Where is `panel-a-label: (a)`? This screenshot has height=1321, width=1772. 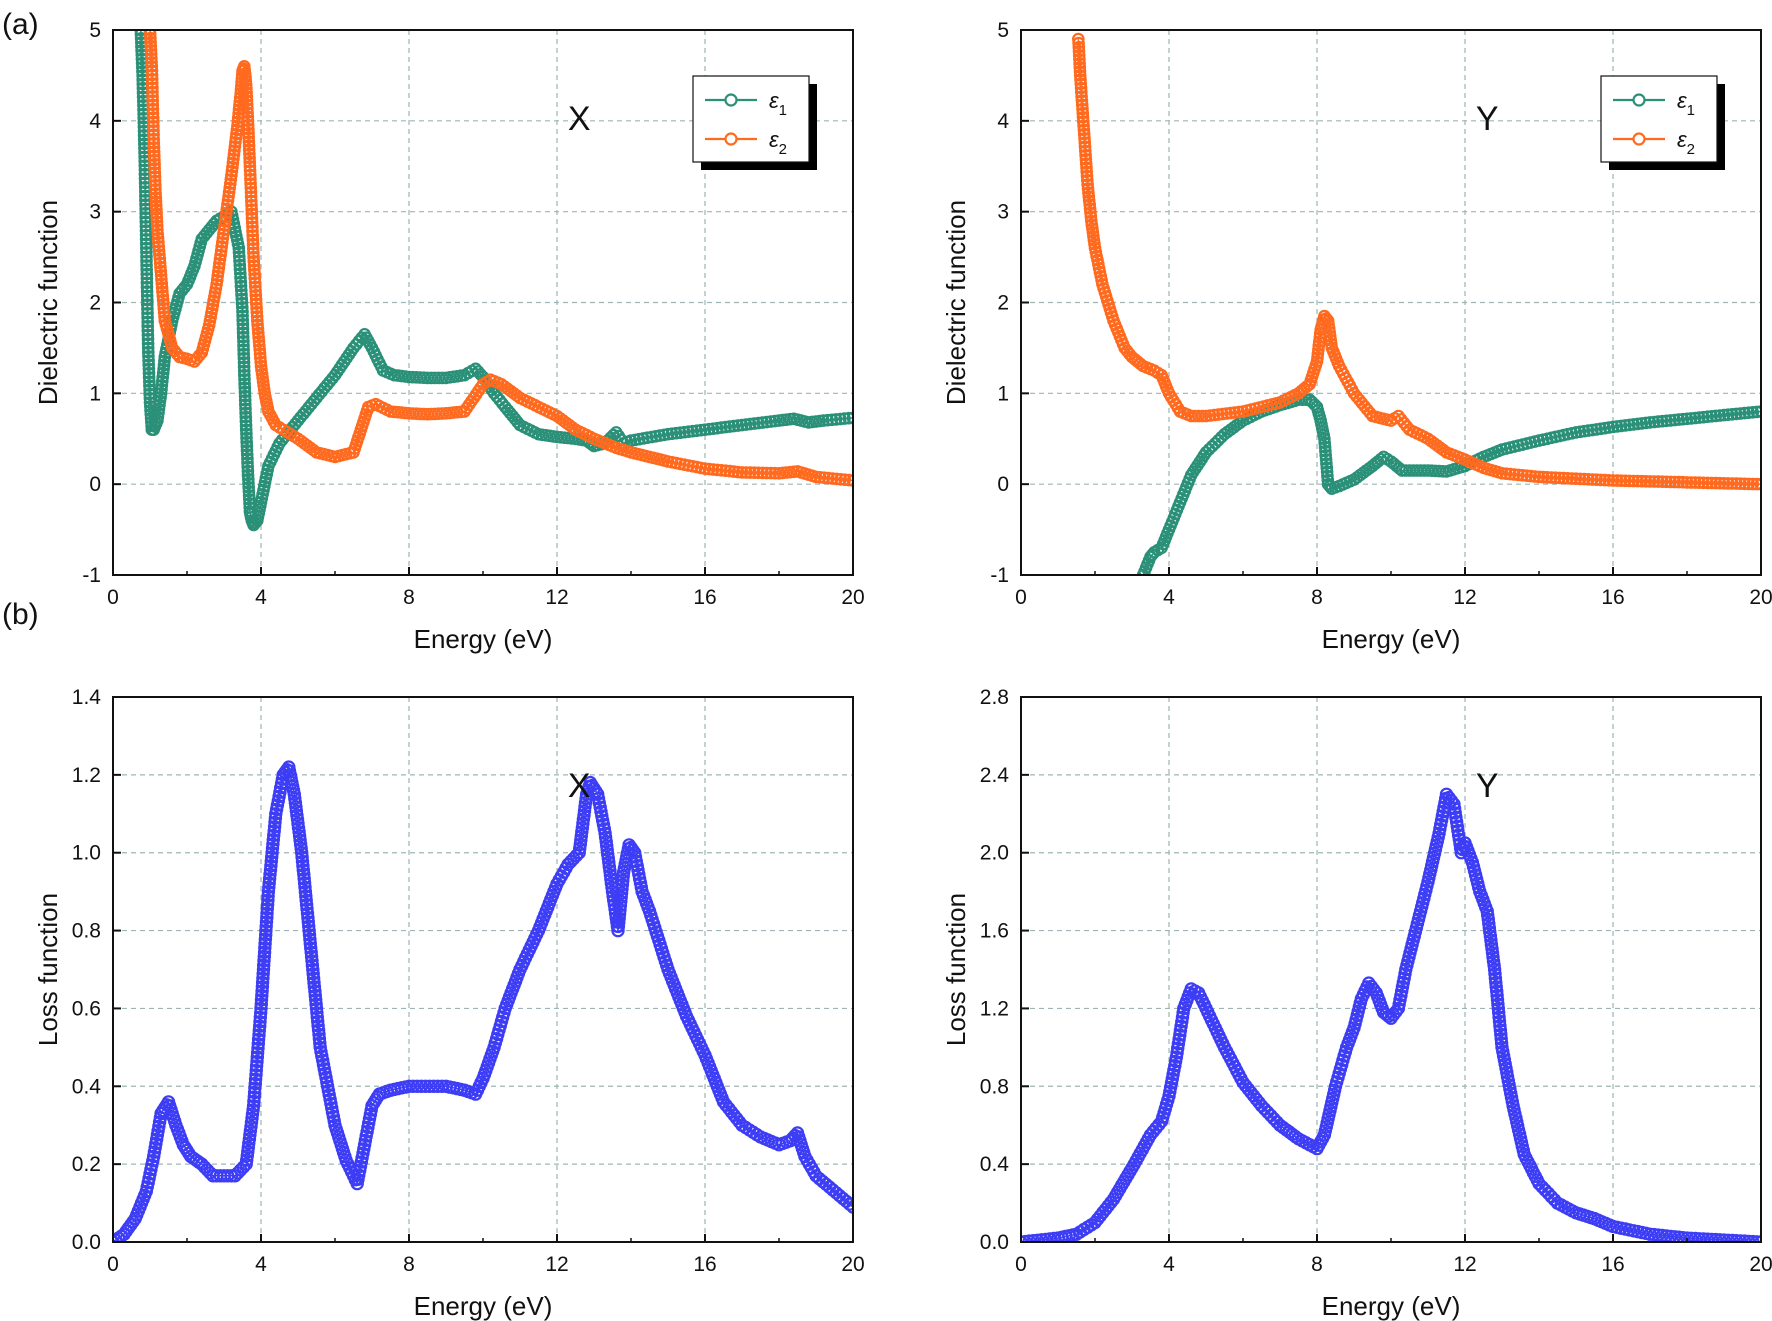
panel-a-label: (a) is located at coordinates (20, 24).